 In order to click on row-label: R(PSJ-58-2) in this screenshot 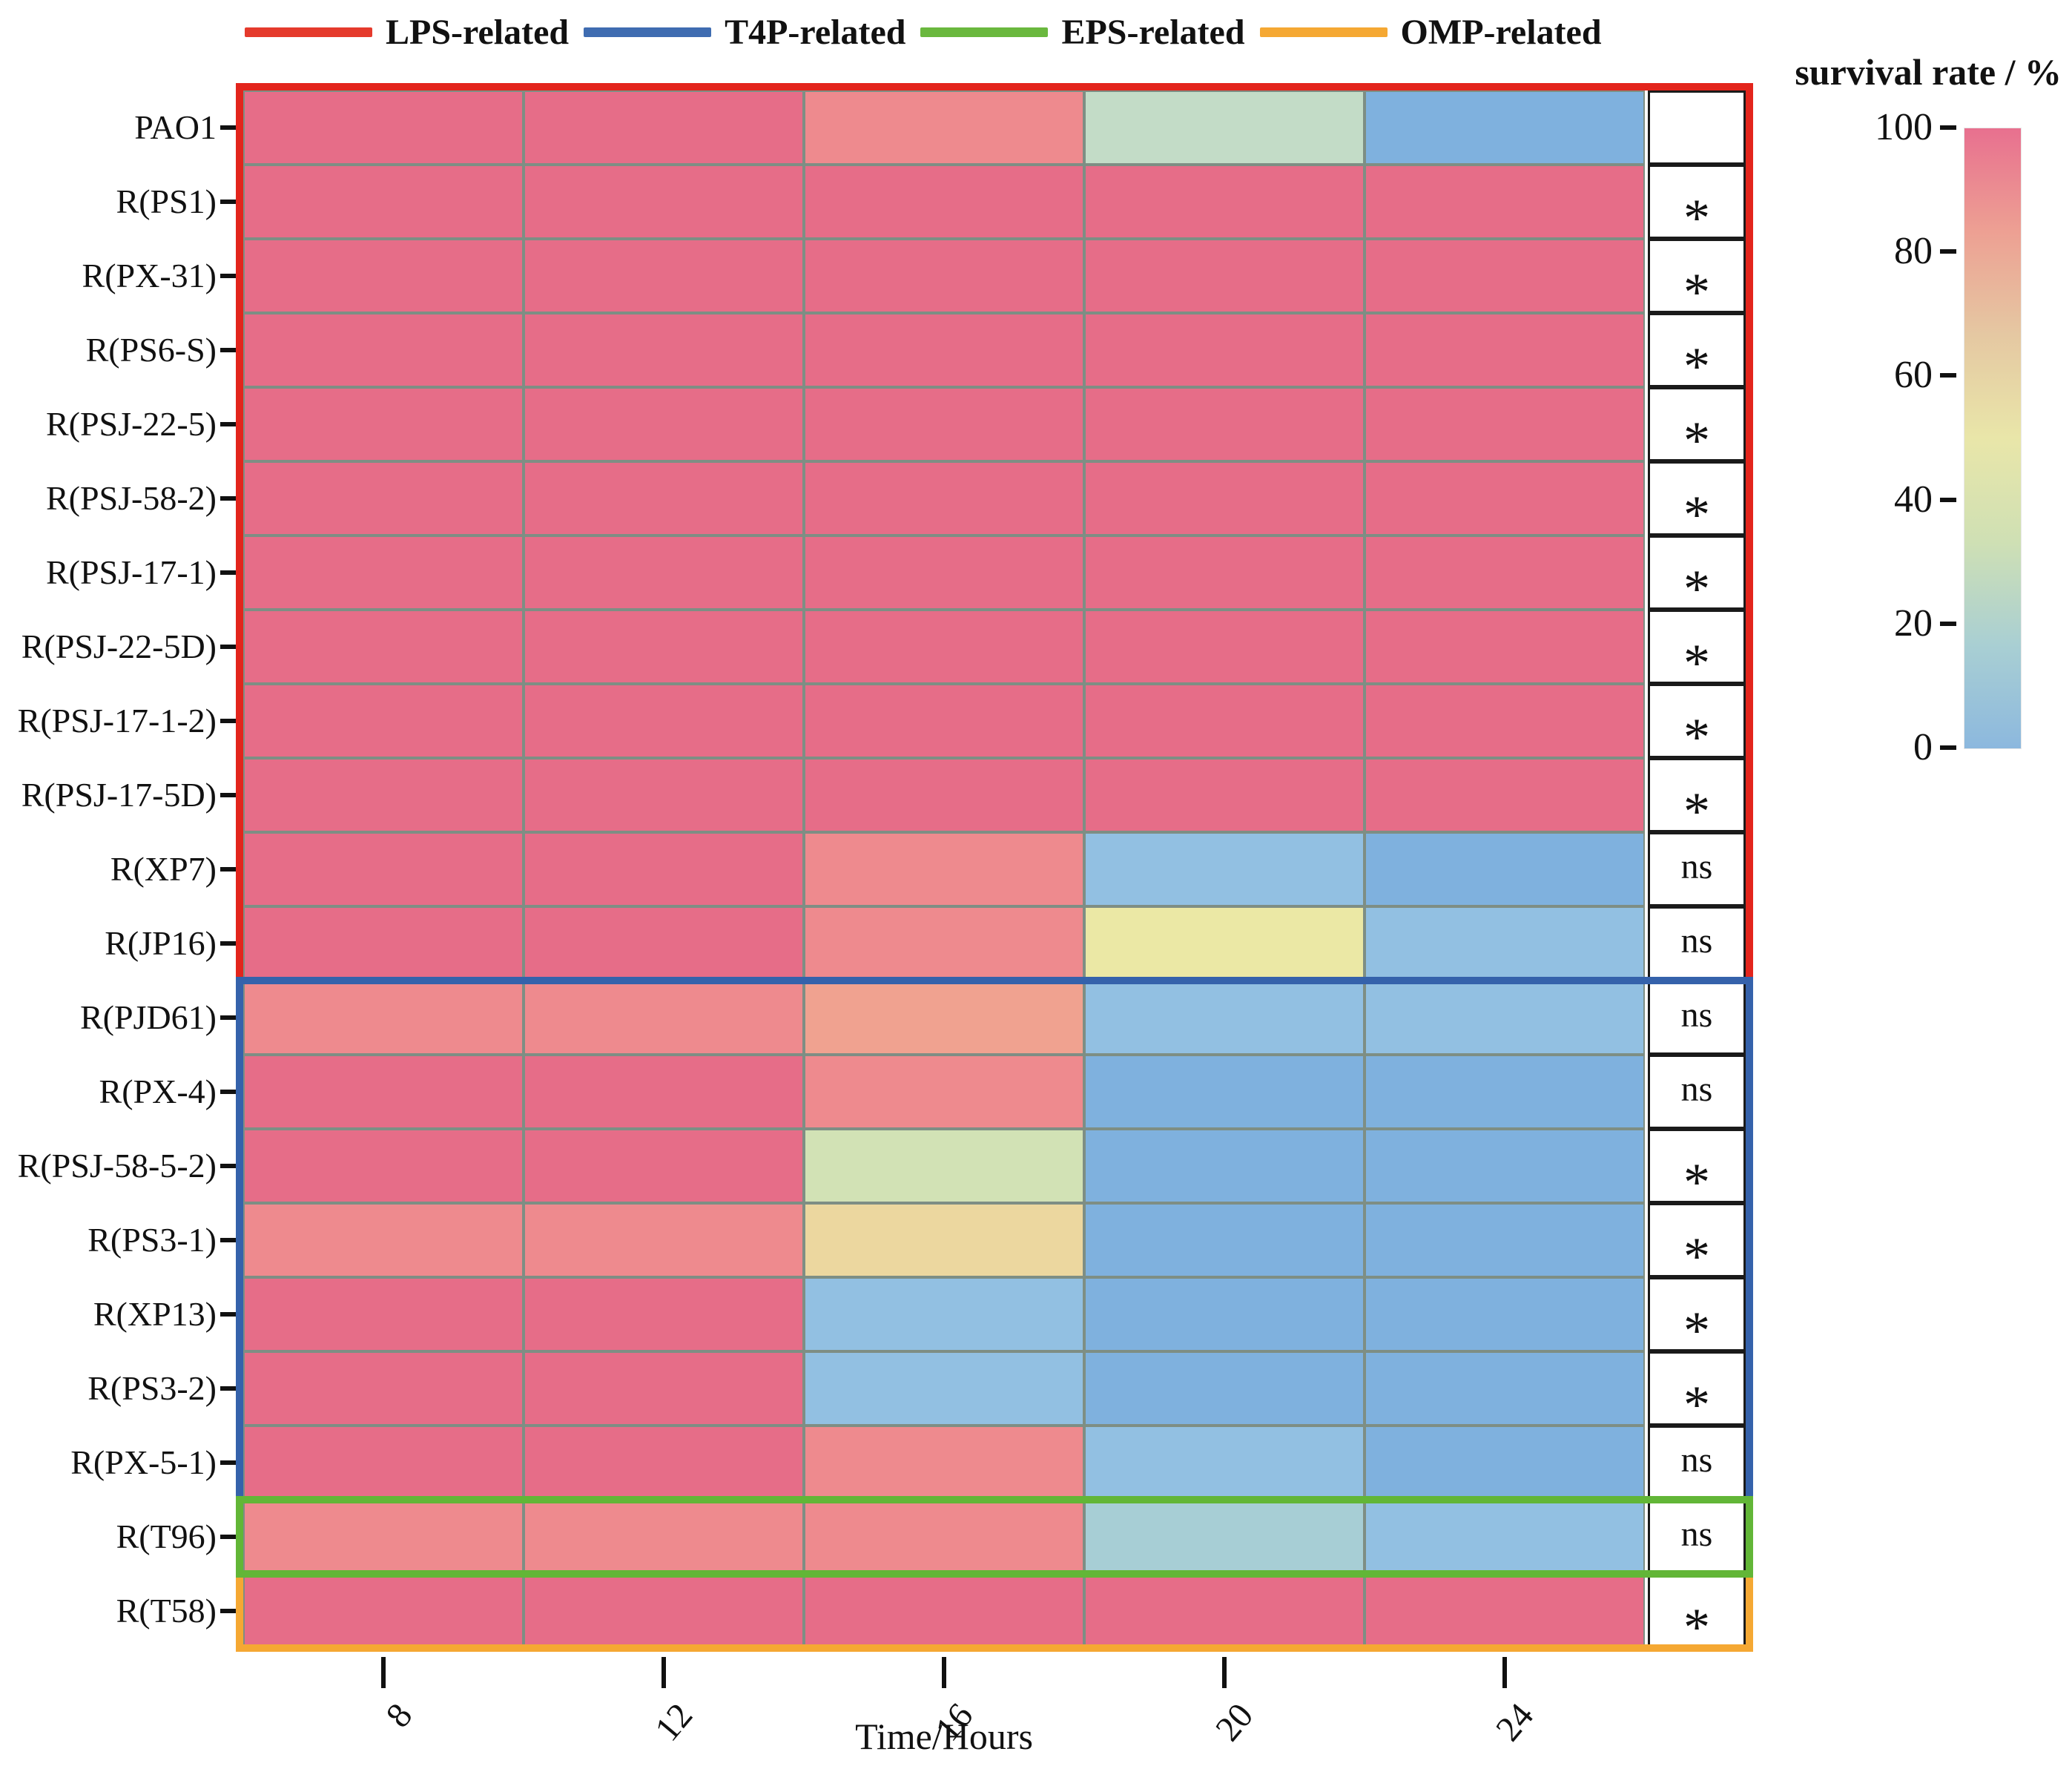, I will do `click(131, 498)`.